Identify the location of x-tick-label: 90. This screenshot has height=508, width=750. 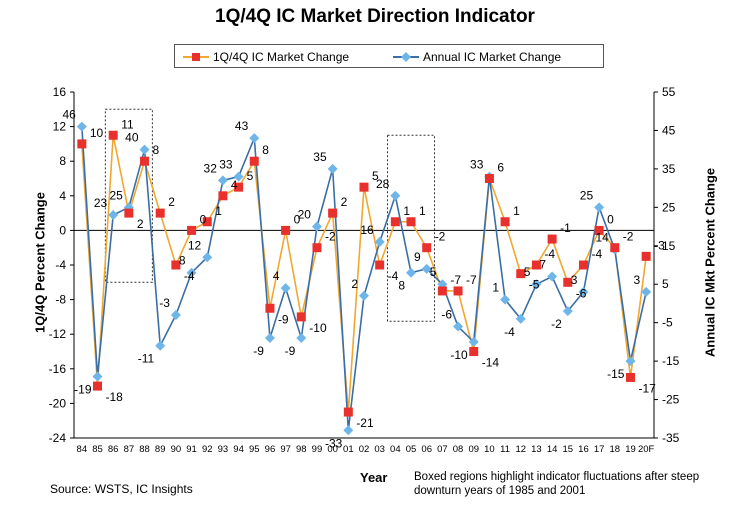
(176, 449).